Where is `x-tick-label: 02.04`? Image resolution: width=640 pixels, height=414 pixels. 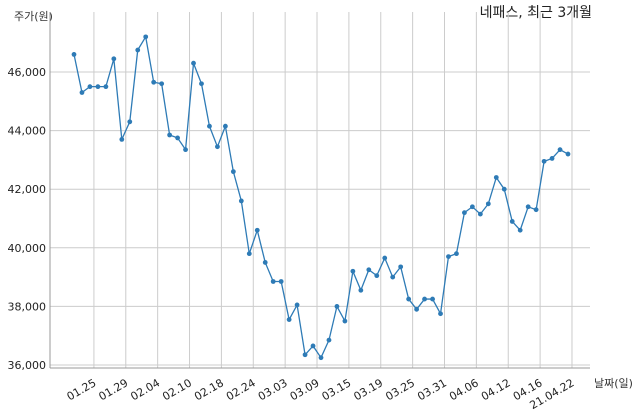 x-tick-label: 02.04 is located at coordinates (145, 389).